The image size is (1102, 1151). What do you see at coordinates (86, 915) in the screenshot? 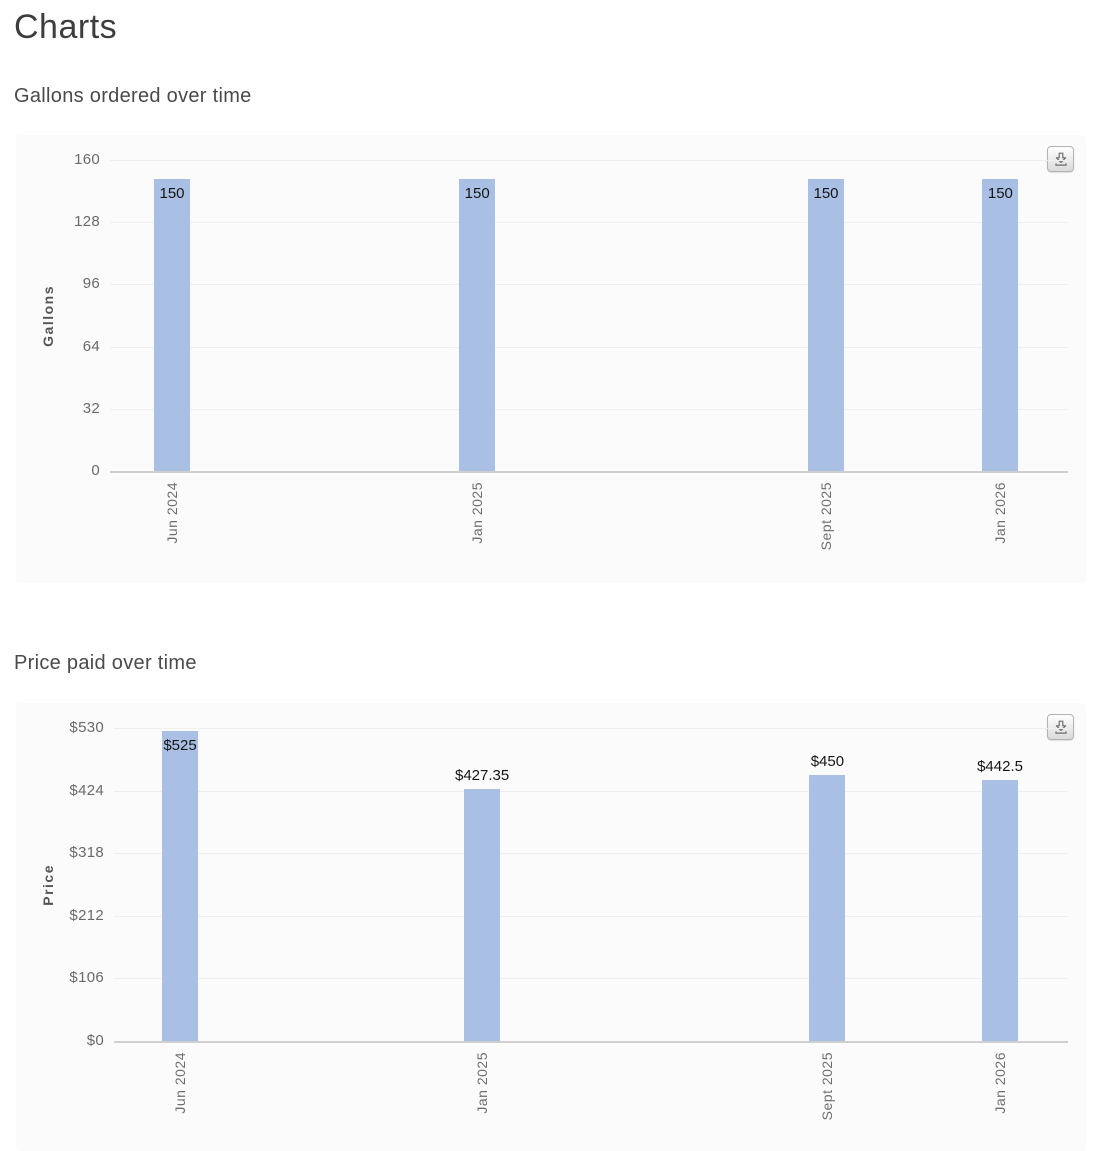
I see `y-axis-tick-label: $212` at bounding box center [86, 915].